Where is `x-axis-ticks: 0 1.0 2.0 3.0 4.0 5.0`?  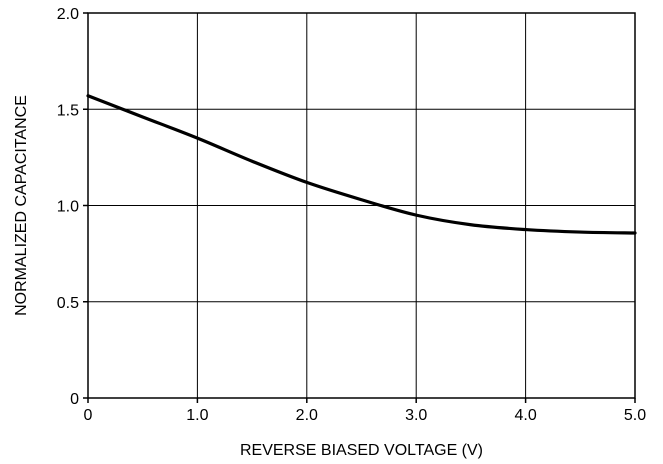 x-axis-ticks: 0 1.0 2.0 3.0 4.0 5.0 is located at coordinates (365, 411).